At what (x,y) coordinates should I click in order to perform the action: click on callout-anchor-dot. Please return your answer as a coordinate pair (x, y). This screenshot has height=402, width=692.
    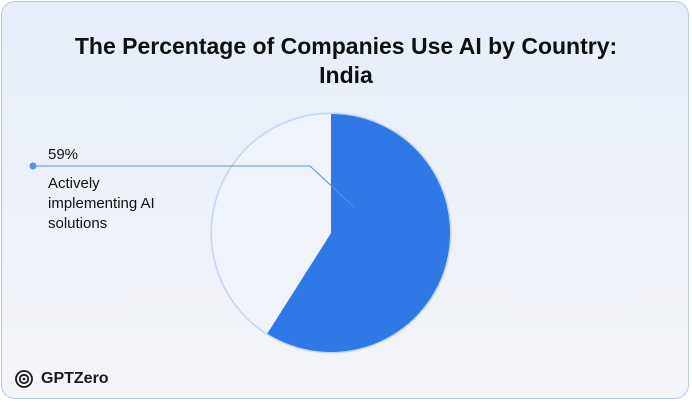
    Looking at the image, I should click on (33, 166).